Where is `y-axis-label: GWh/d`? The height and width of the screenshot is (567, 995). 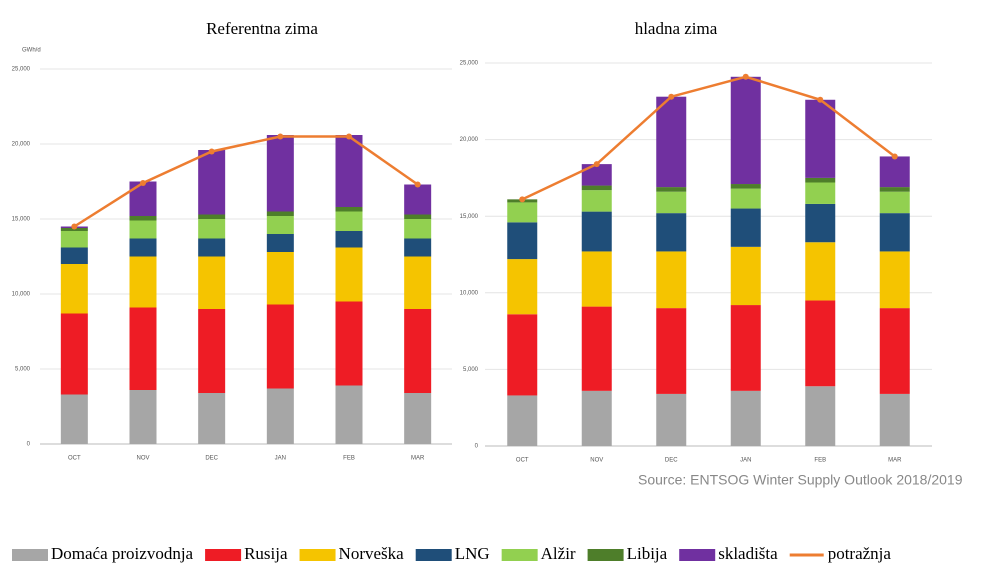
y-axis-label: GWh/d is located at coordinates (31, 51).